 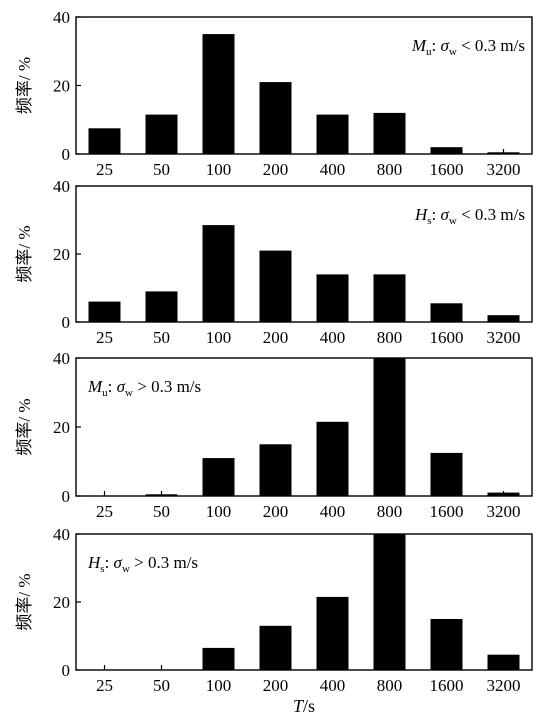 What do you see at coordinates (144, 388) in the screenshot?
I see `annotation-3: Mu: σw > 0.3 m/s` at bounding box center [144, 388].